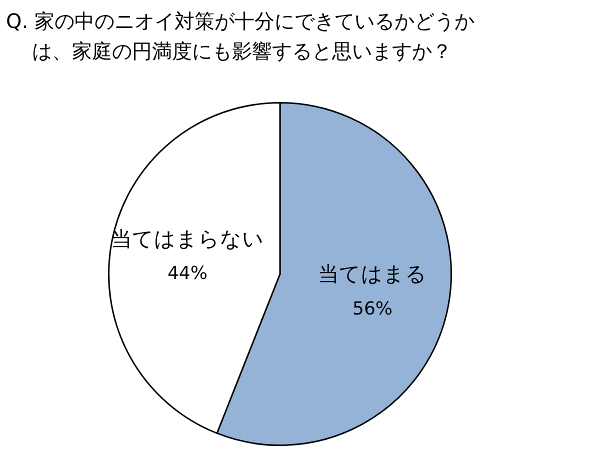 This screenshot has height=457, width=605. I want to click on slice-label: 当てはまる, so click(373, 274).